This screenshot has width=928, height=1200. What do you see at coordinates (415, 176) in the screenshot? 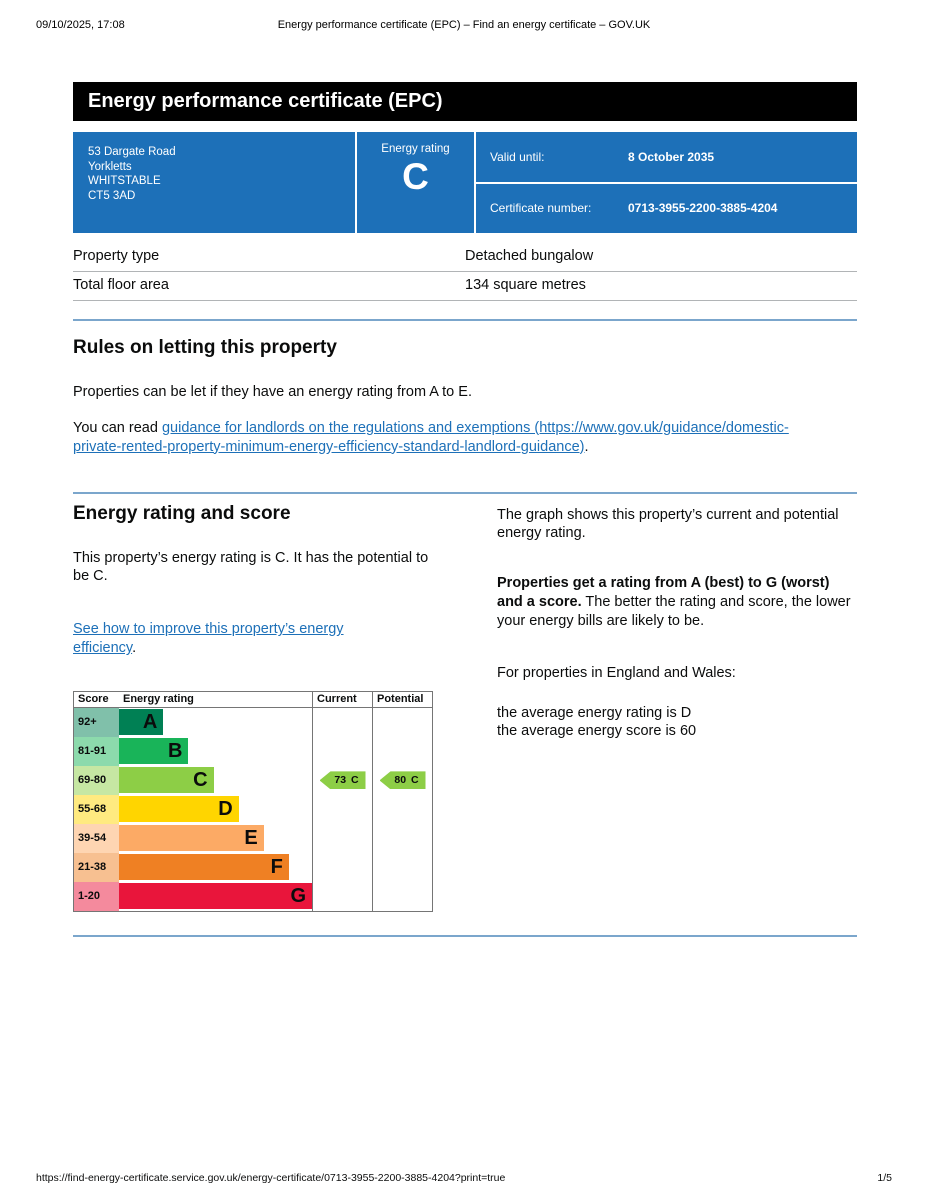
I see `energy-rating-letter: C` at bounding box center [415, 176].